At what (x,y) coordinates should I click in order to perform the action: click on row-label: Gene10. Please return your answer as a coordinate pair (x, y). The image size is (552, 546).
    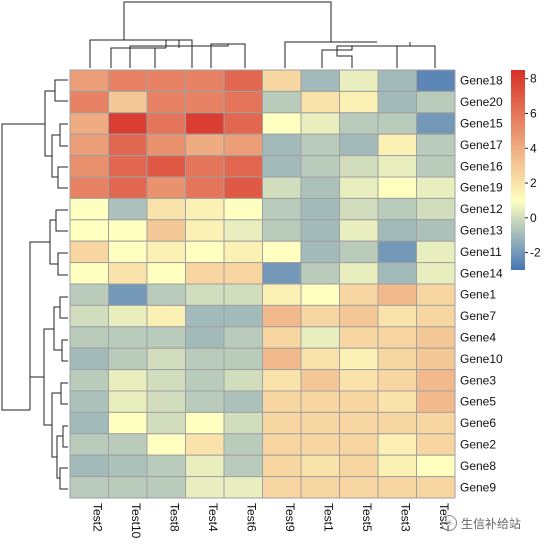
    Looking at the image, I should click on (481, 359).